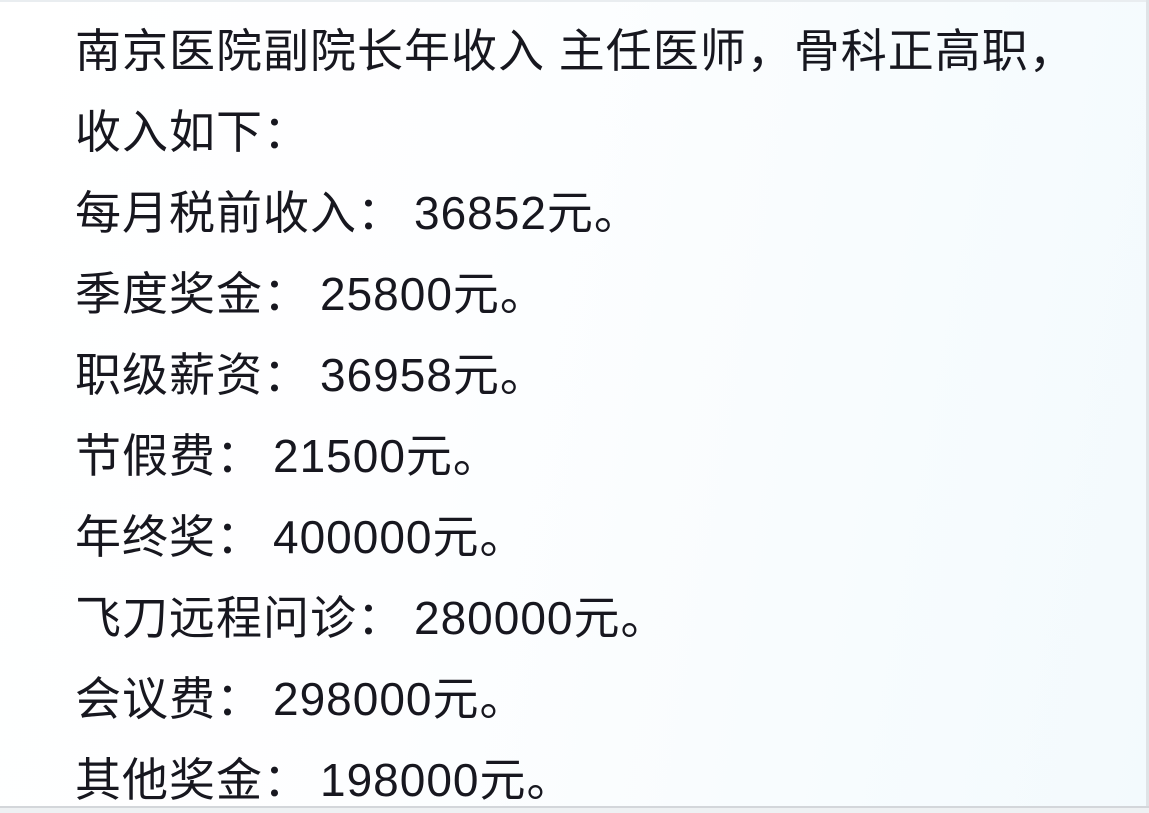  I want to click on income-label: 会议费：, so click(169, 698).